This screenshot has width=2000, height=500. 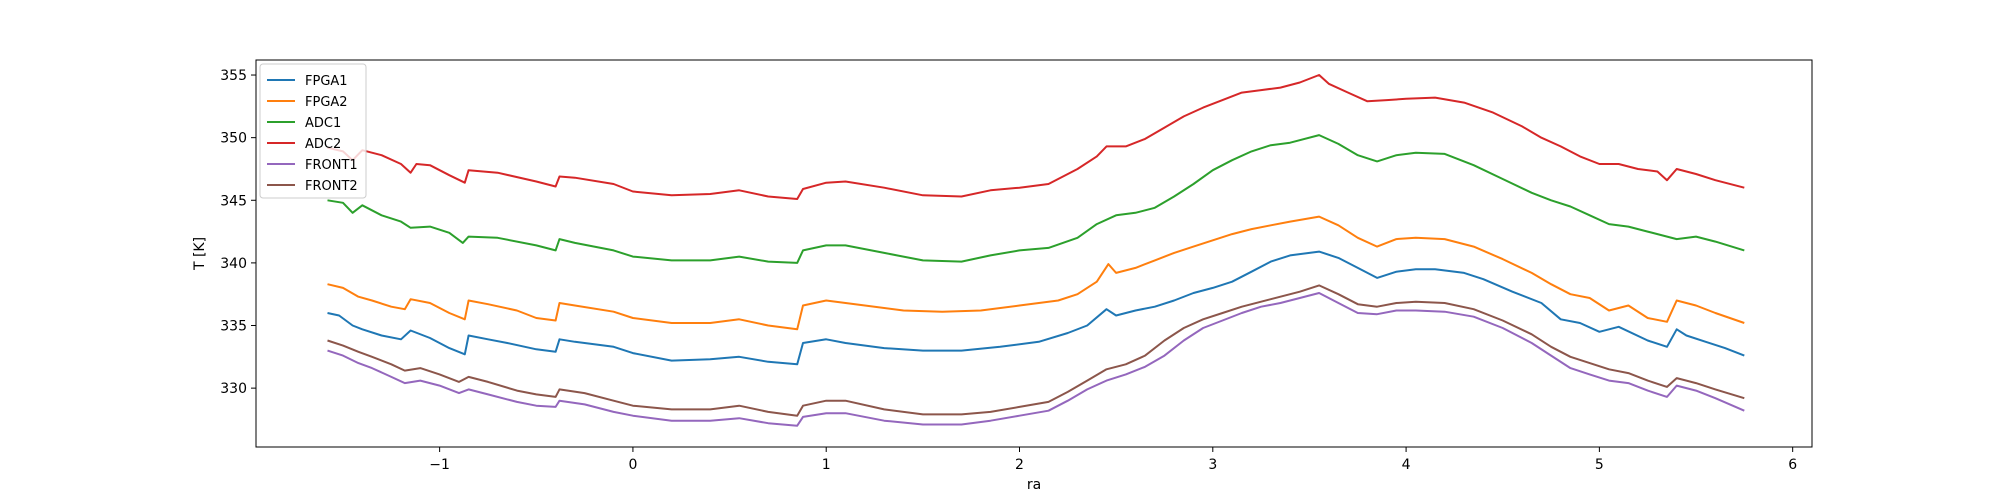 I want to click on legend-label-front1: FRONT1, so click(x=331, y=165).